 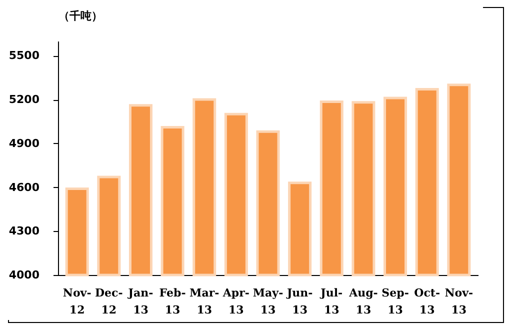 What do you see at coordinates (363, 301) in the screenshot?
I see `x-tick-label: Aug-13` at bounding box center [363, 301].